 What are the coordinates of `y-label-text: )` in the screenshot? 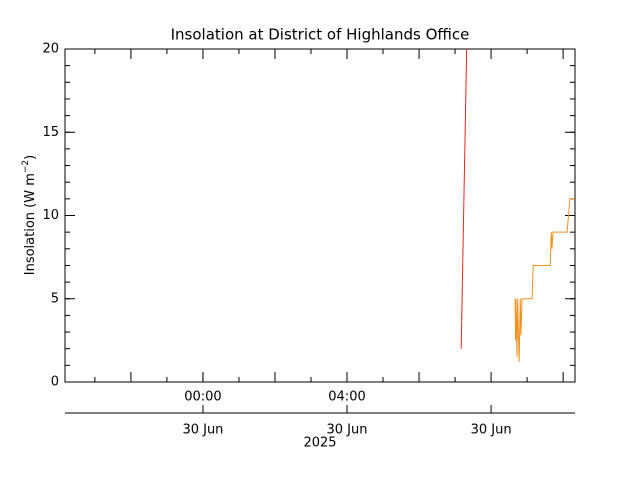 It's located at (30, 157).